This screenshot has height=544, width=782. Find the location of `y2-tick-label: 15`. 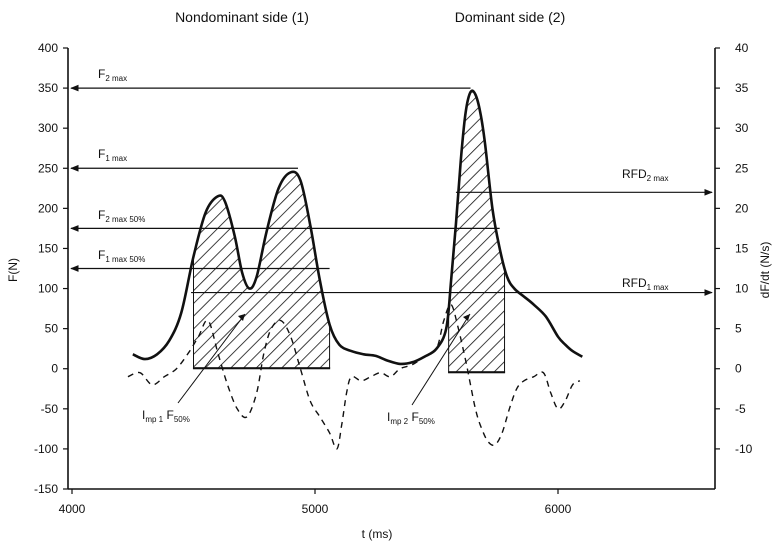

y2-tick-label: 15 is located at coordinates (742, 248).